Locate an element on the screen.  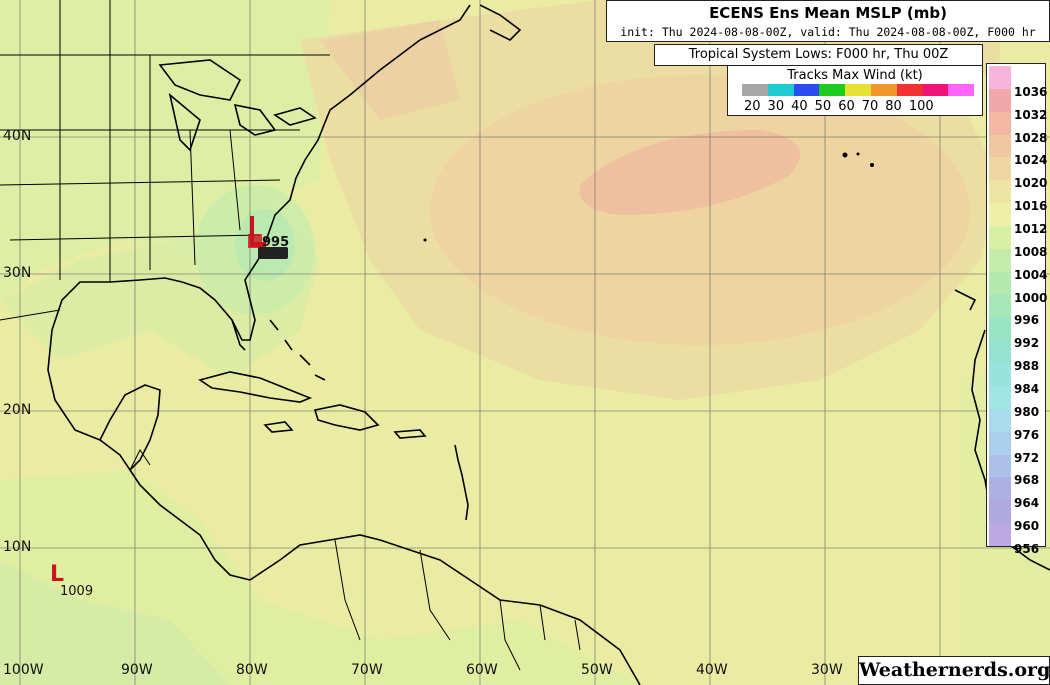
pressure-level-980: 980 is located at coordinates (1016, 402).